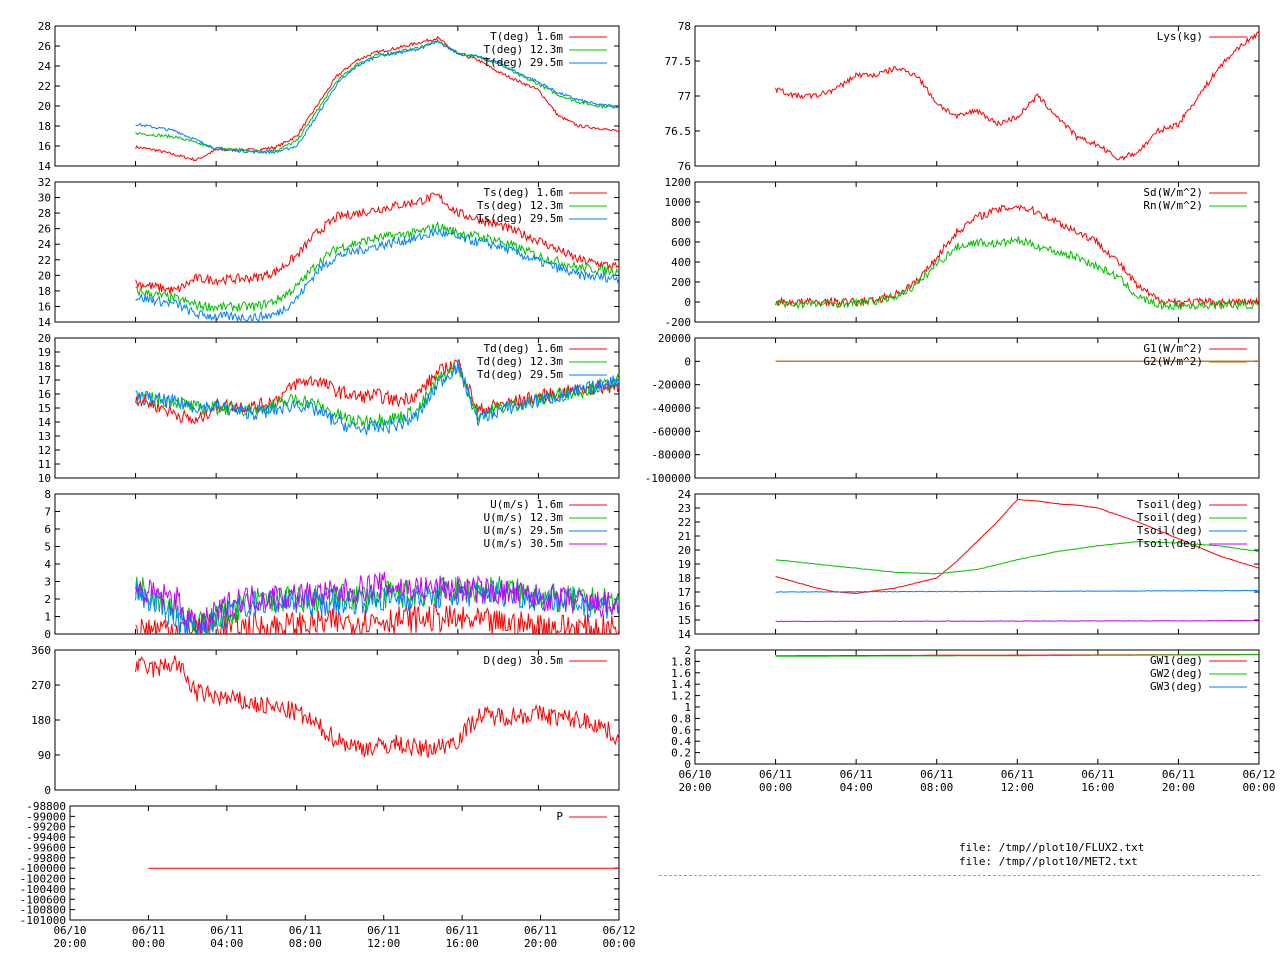 The image size is (1280, 960). I want to click on x-tick-time: 16:00, so click(1097, 787).